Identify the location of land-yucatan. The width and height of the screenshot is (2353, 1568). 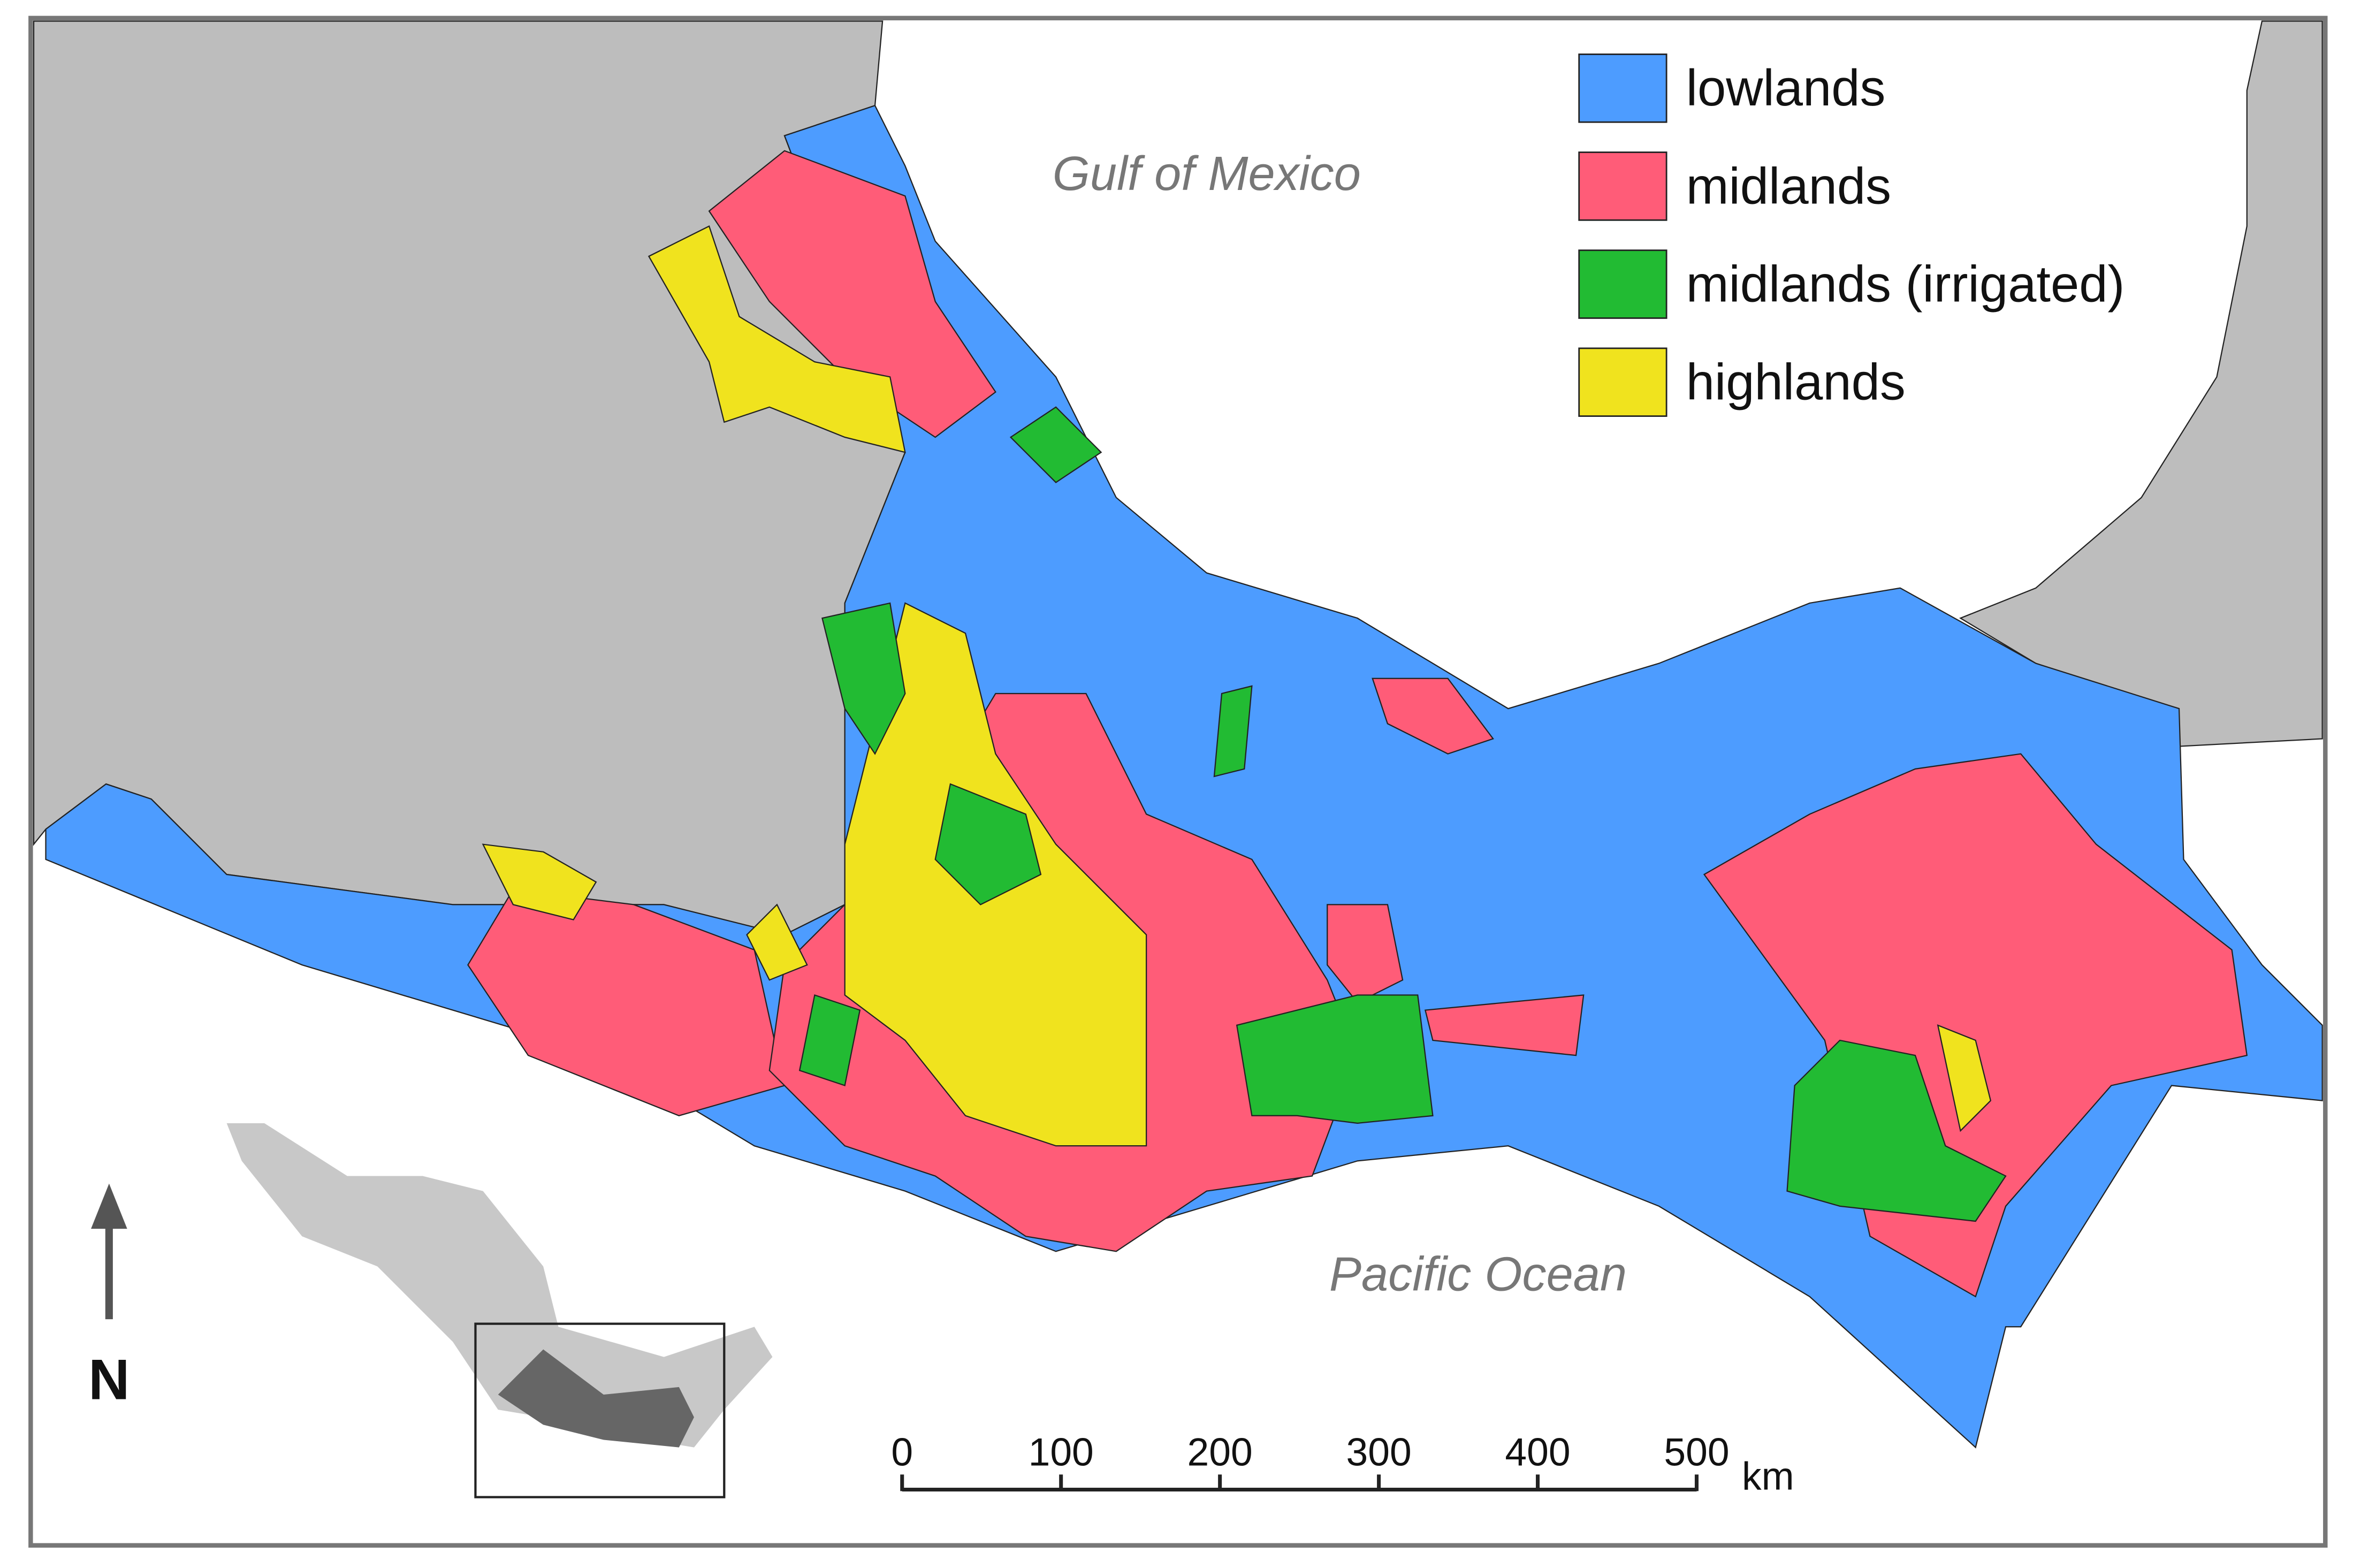
(2141, 383).